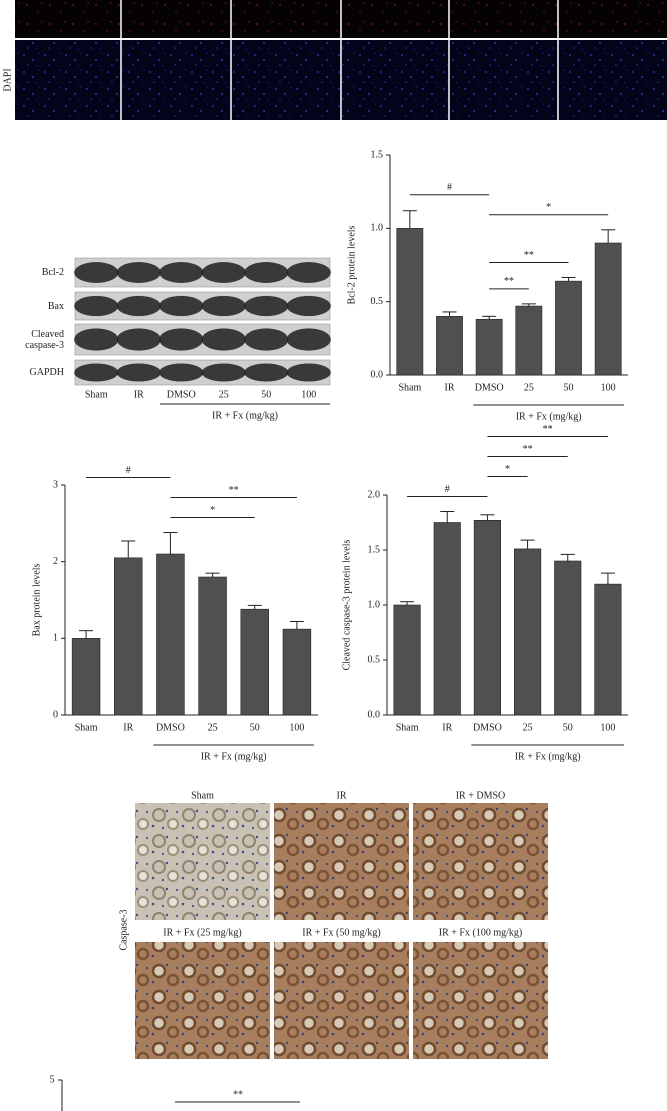  What do you see at coordinates (351, 264) in the screenshot?
I see `y-axis-label: Bcl-2 protein levels` at bounding box center [351, 264].